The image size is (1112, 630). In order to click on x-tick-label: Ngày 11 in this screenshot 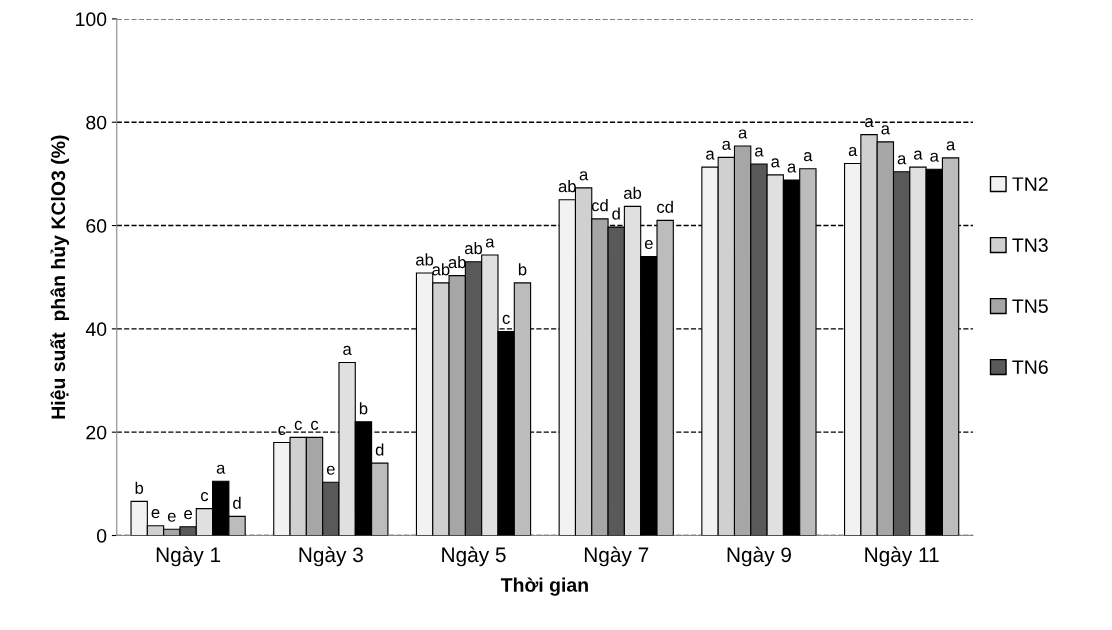, I will do `click(902, 556)`.